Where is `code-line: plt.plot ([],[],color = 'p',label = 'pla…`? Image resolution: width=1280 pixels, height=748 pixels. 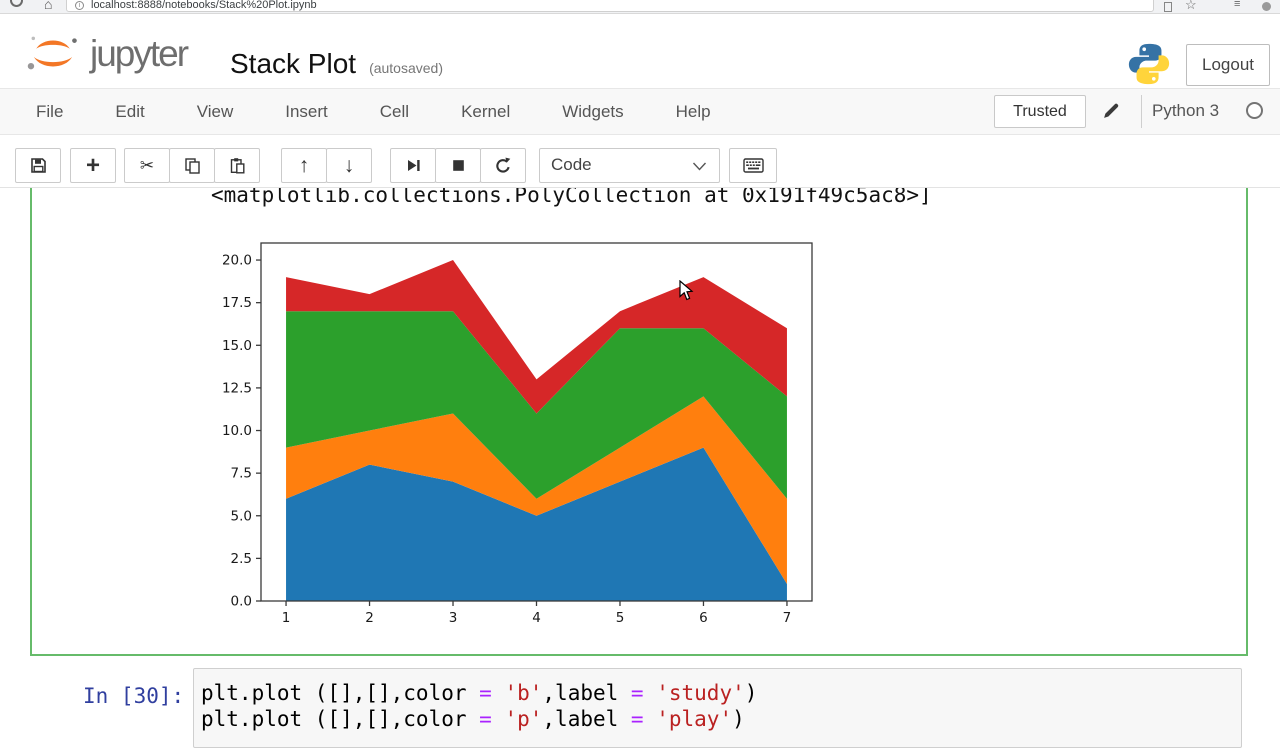 code-line: plt.plot ([],[],color = 'p',label = 'pla… is located at coordinates (721, 719).